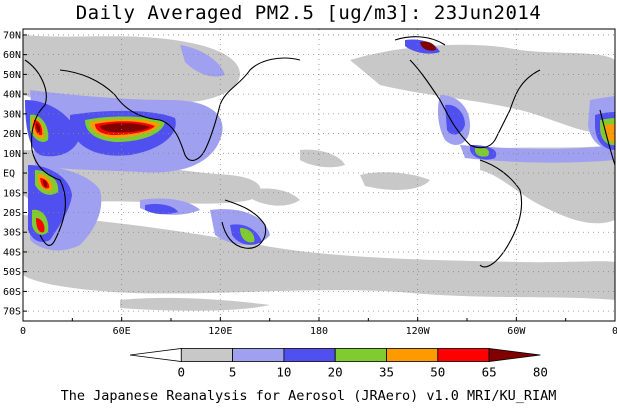 Image resolution: width=617 pixels, height=414 pixels. What do you see at coordinates (12, 312) in the screenshot?
I see `lat-tick-label: 70S` at bounding box center [12, 312].